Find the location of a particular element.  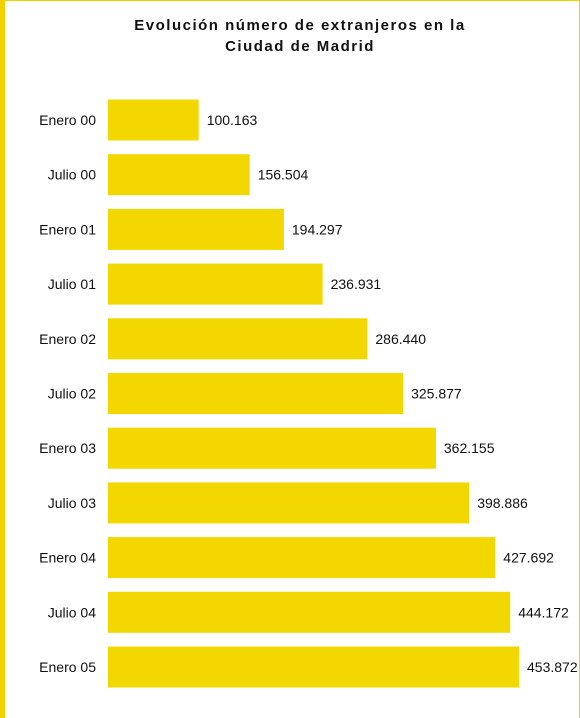

chart-title-line-2: Ciudad de Madrid is located at coordinates (300, 46).